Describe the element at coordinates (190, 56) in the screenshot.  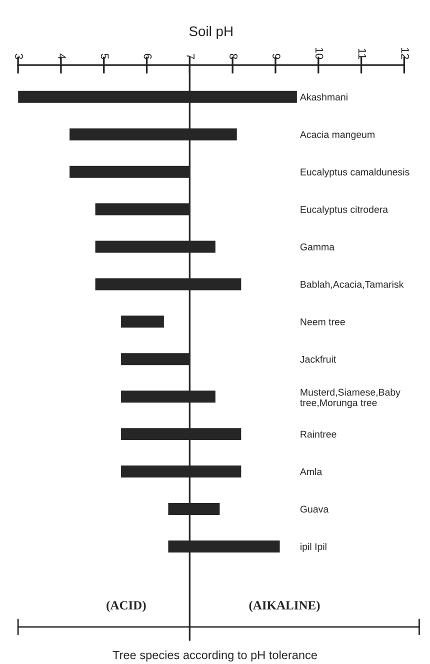
I see `x-tick-label: 7` at that location.